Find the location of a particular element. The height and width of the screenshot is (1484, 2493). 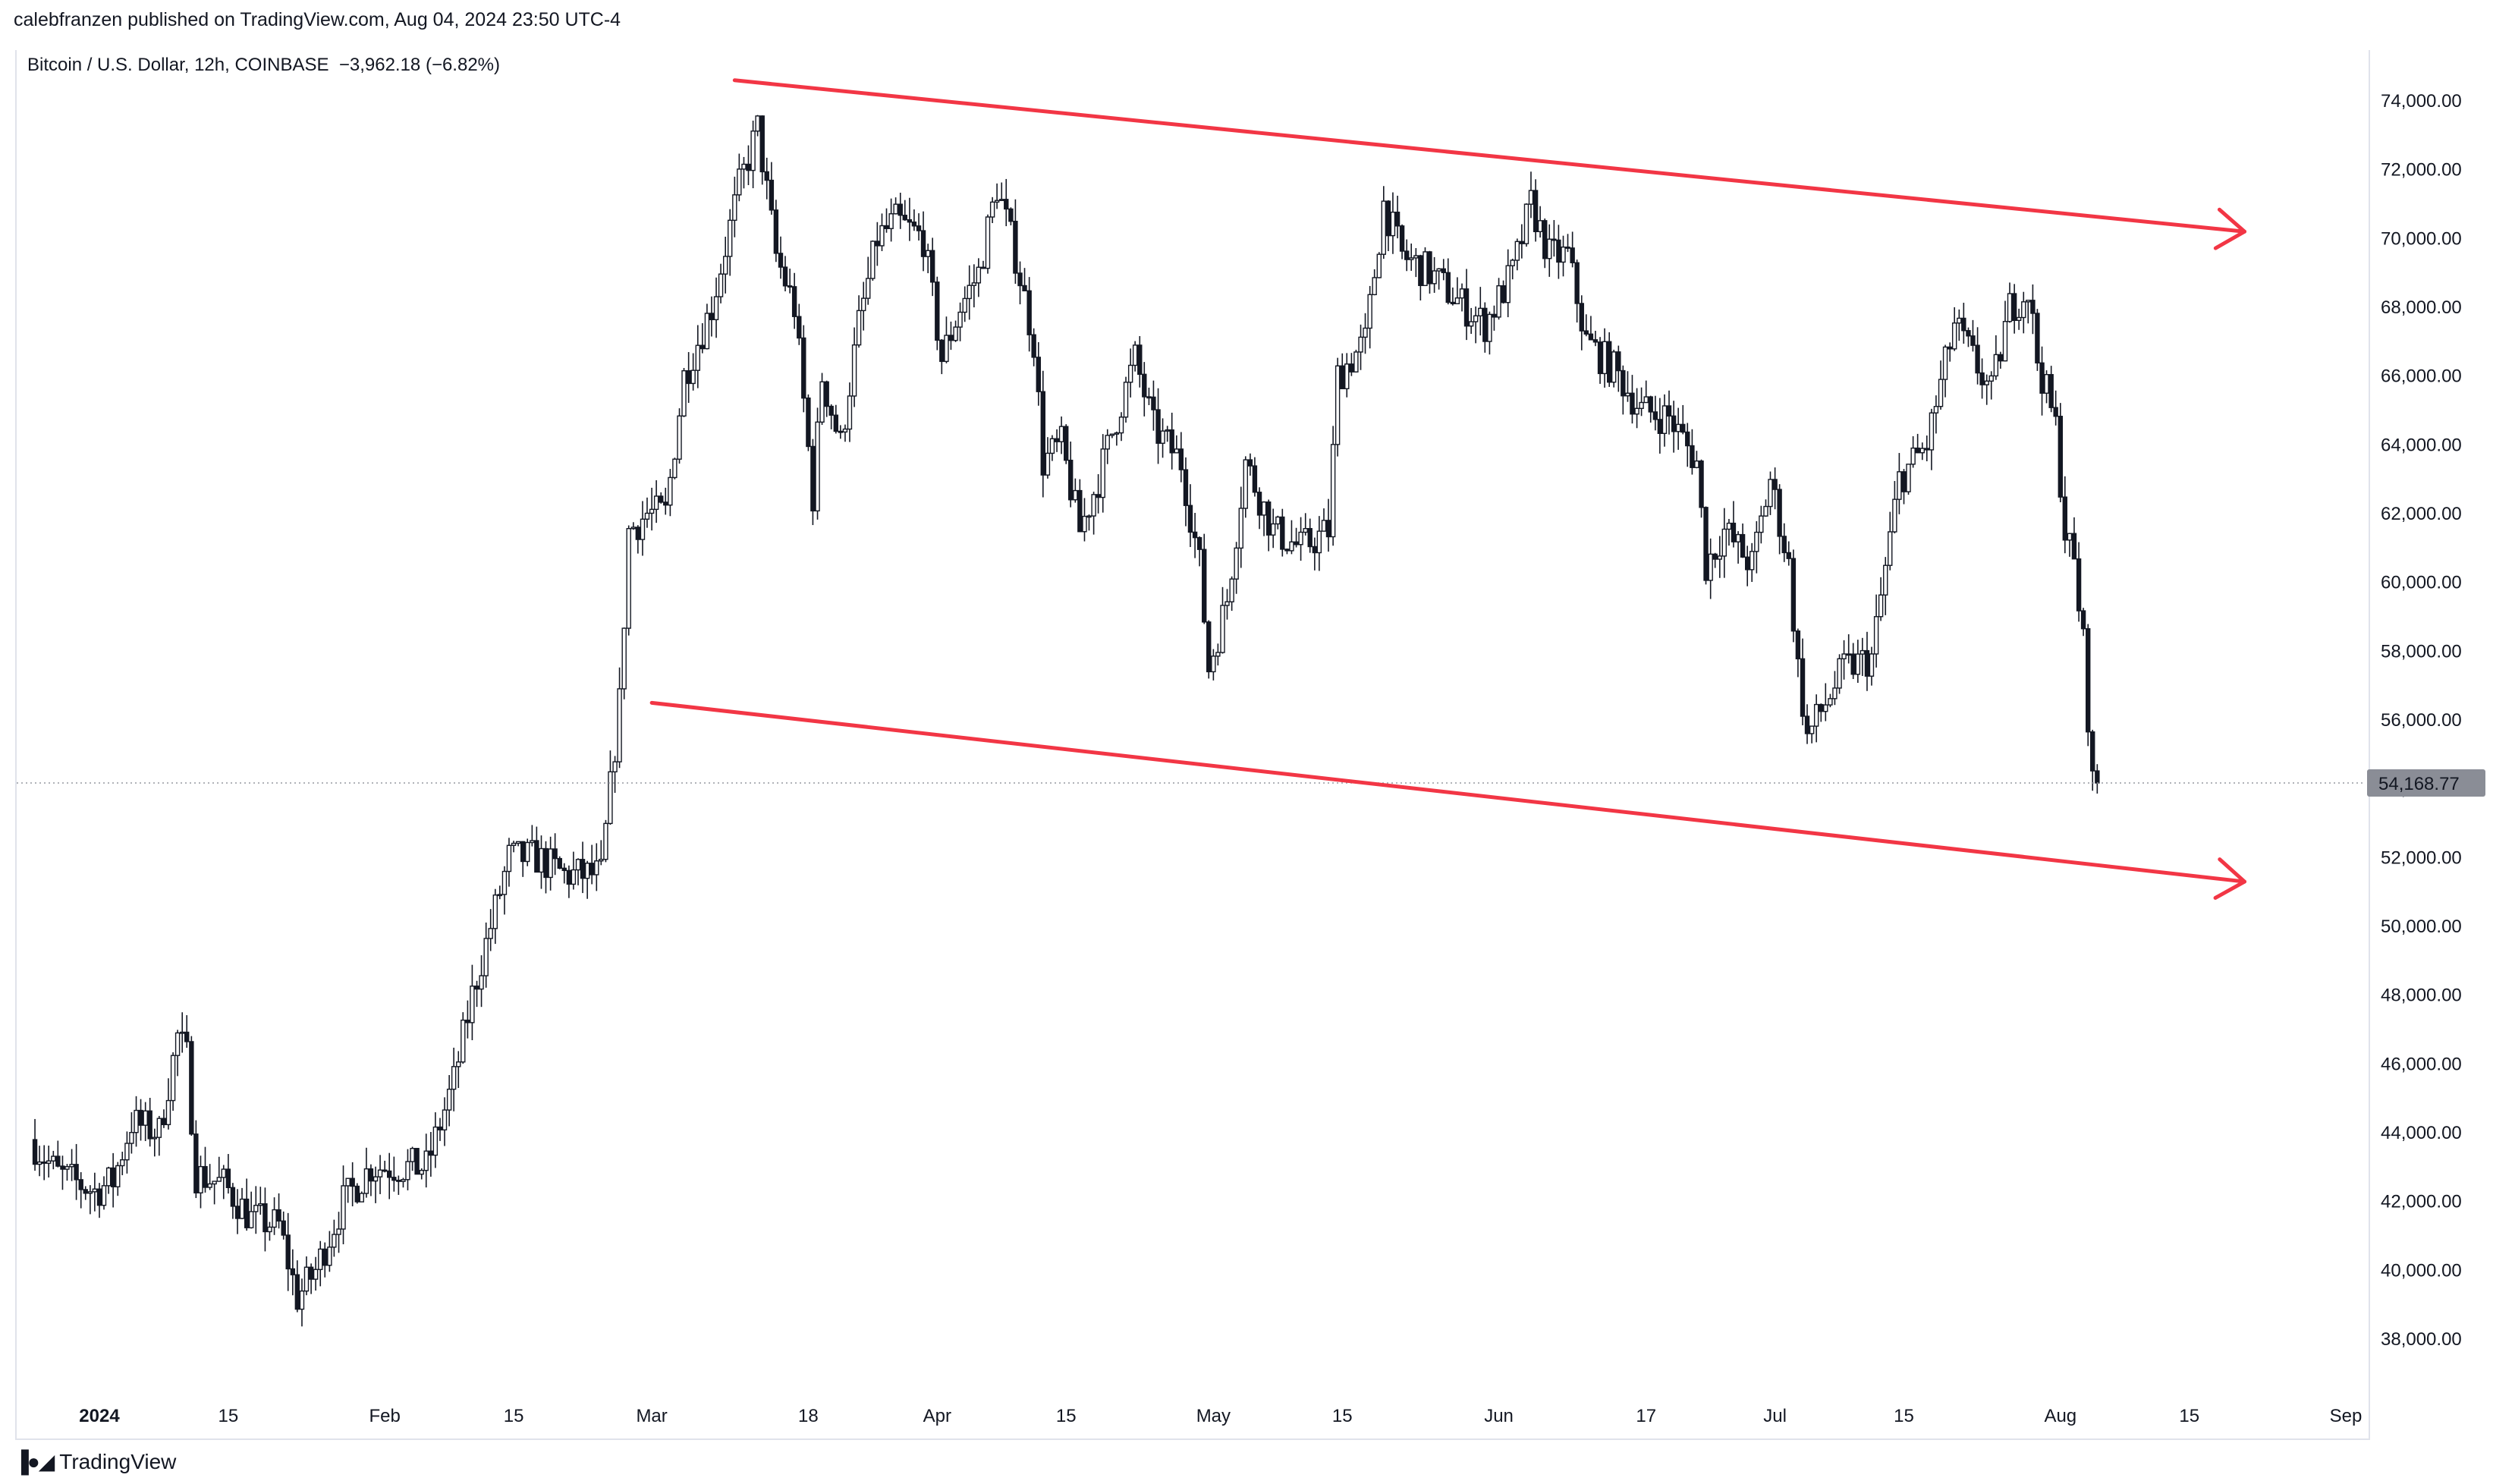

tradingview-logo-icon: ▐●◢ is located at coordinates (34, 1461).